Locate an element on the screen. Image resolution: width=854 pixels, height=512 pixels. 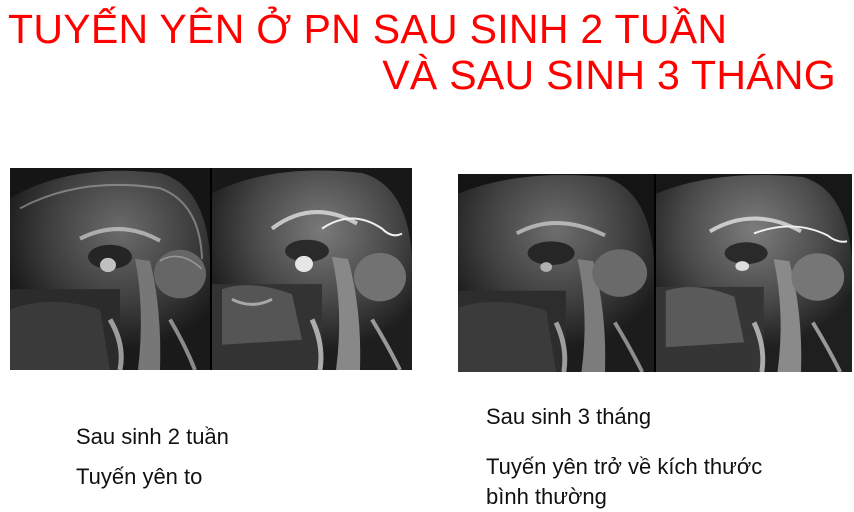
title-line-1: TUYẾN YÊN Ở PN SAU SINH 2 TUẦN is located at coordinates (368, 29).